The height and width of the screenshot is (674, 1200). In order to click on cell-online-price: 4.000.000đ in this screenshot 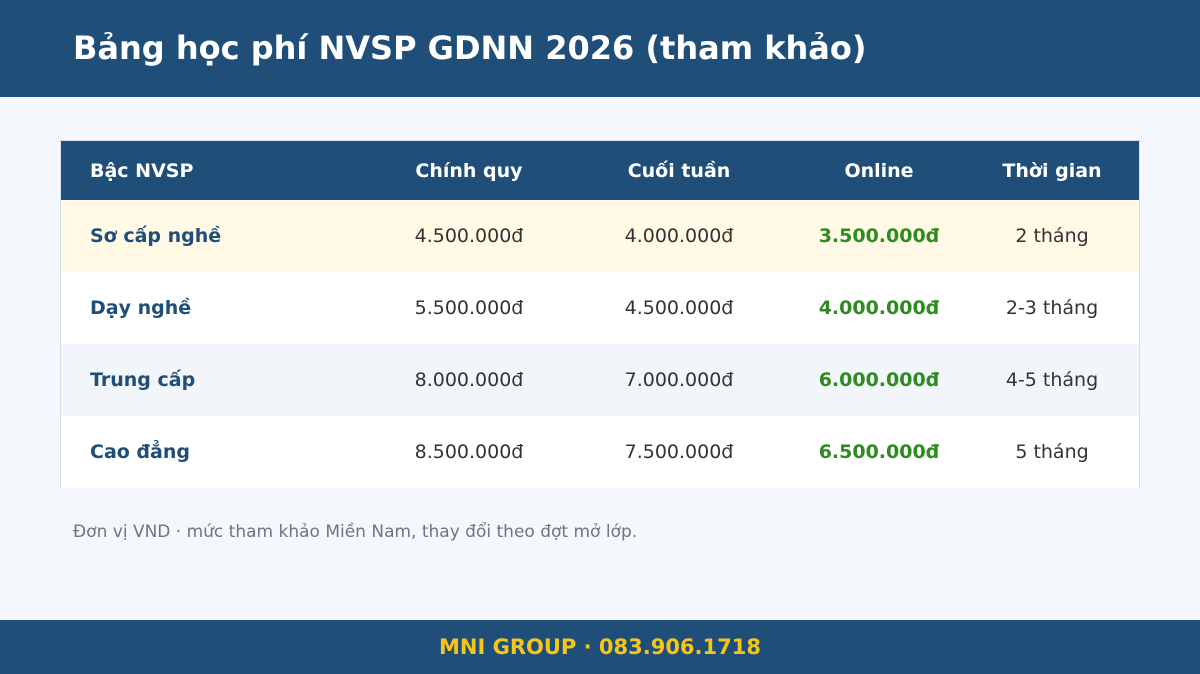, I will do `click(879, 308)`.